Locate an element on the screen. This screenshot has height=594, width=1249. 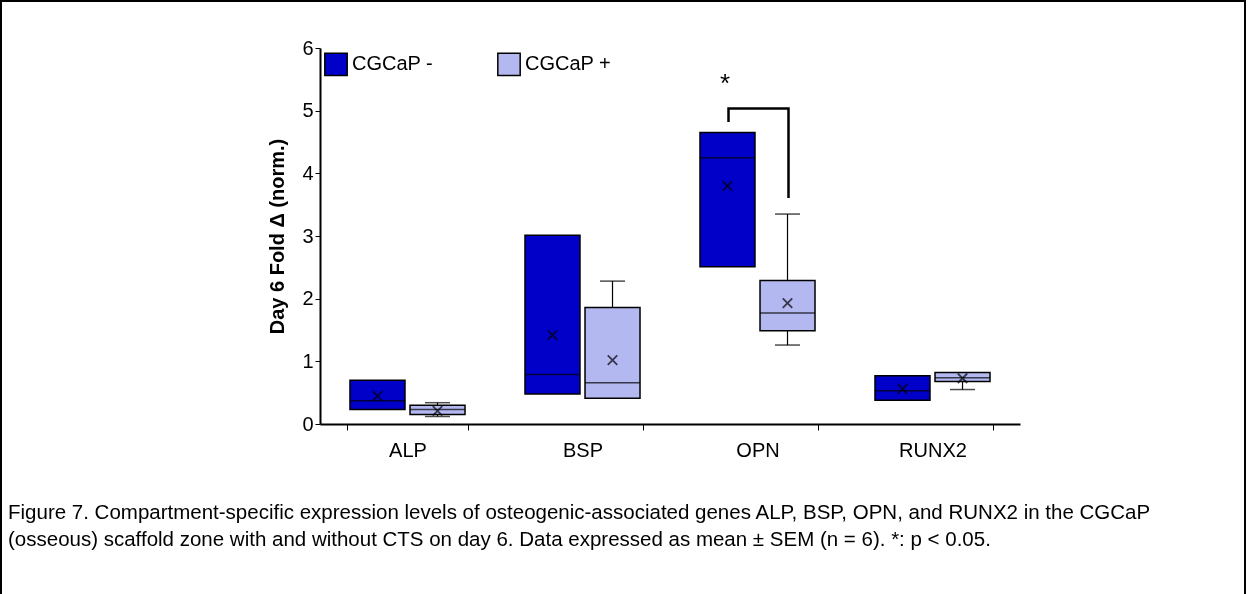
caption: Figure 7. Compartment-specific expression levels of osteogenic-associated genes ALP, BSP, OPN, and RUNX2 in the CGCaP (osseous) scaffold zone with and without CTS on day 6. Data expressed as mean ± SEM (n = 6). *: p < 0.05. is located at coordinates (579, 525).